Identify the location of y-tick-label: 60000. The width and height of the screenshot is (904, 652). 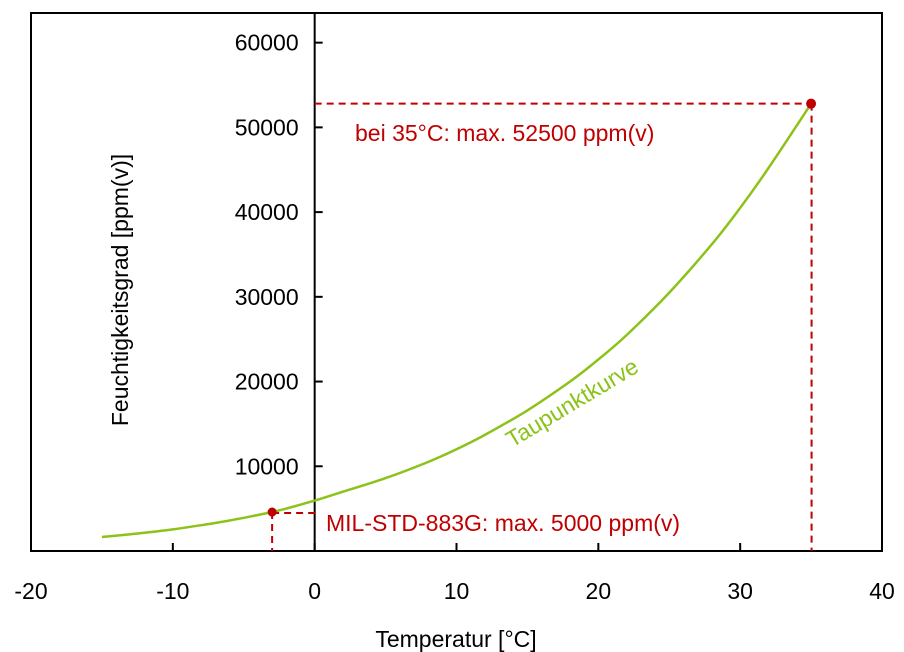
(267, 43).